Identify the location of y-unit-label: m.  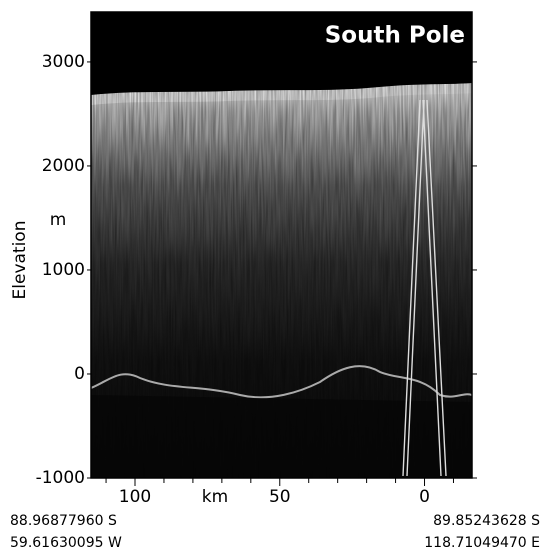
(58, 220).